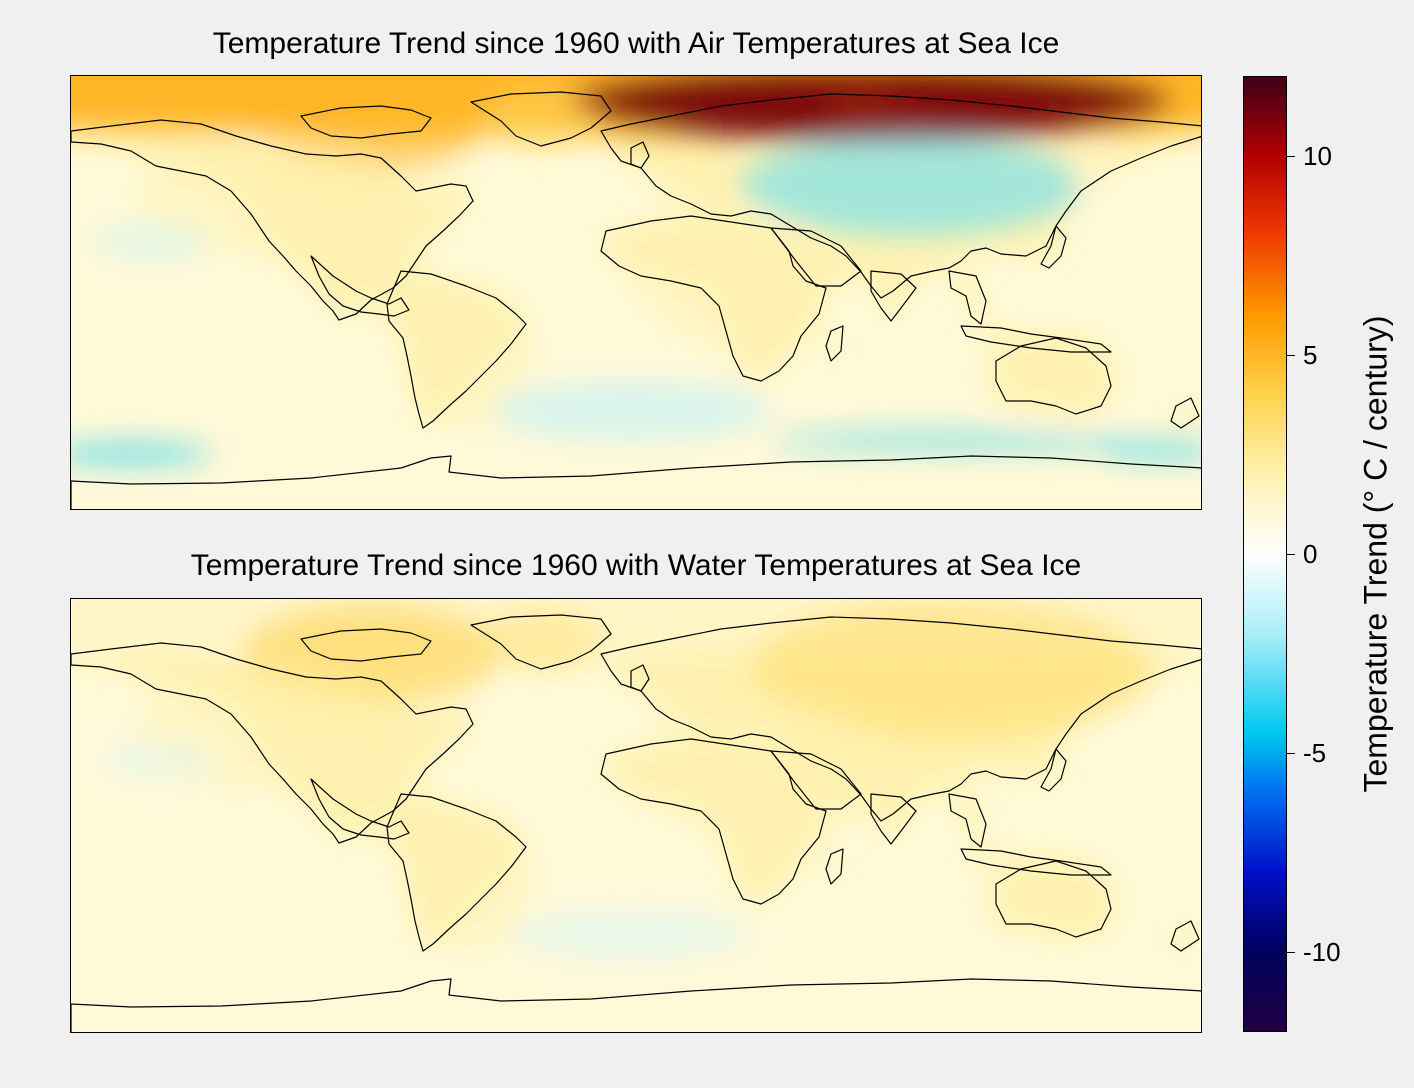 The width and height of the screenshot is (1414, 1088). I want to click on trend-patch-antarctic-sea-ice-edge, so click(911, 186).